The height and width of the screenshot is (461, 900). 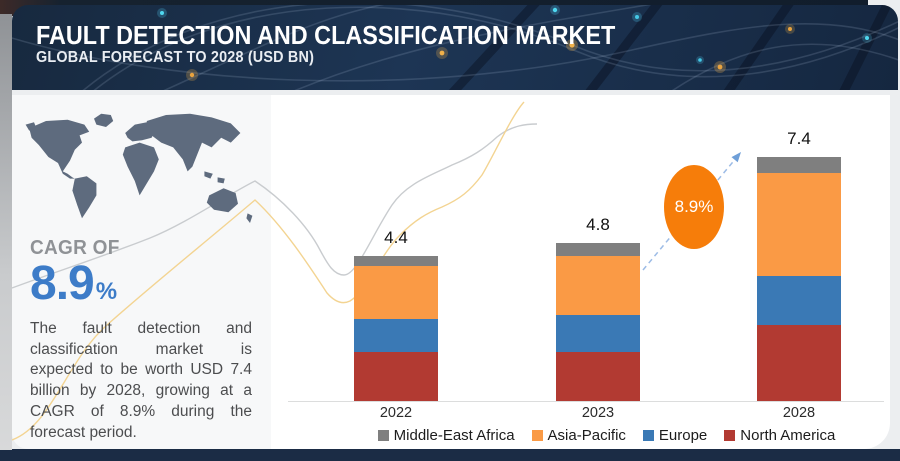 I want to click on cagr-badge-label: 8.9%, so click(x=694, y=206).